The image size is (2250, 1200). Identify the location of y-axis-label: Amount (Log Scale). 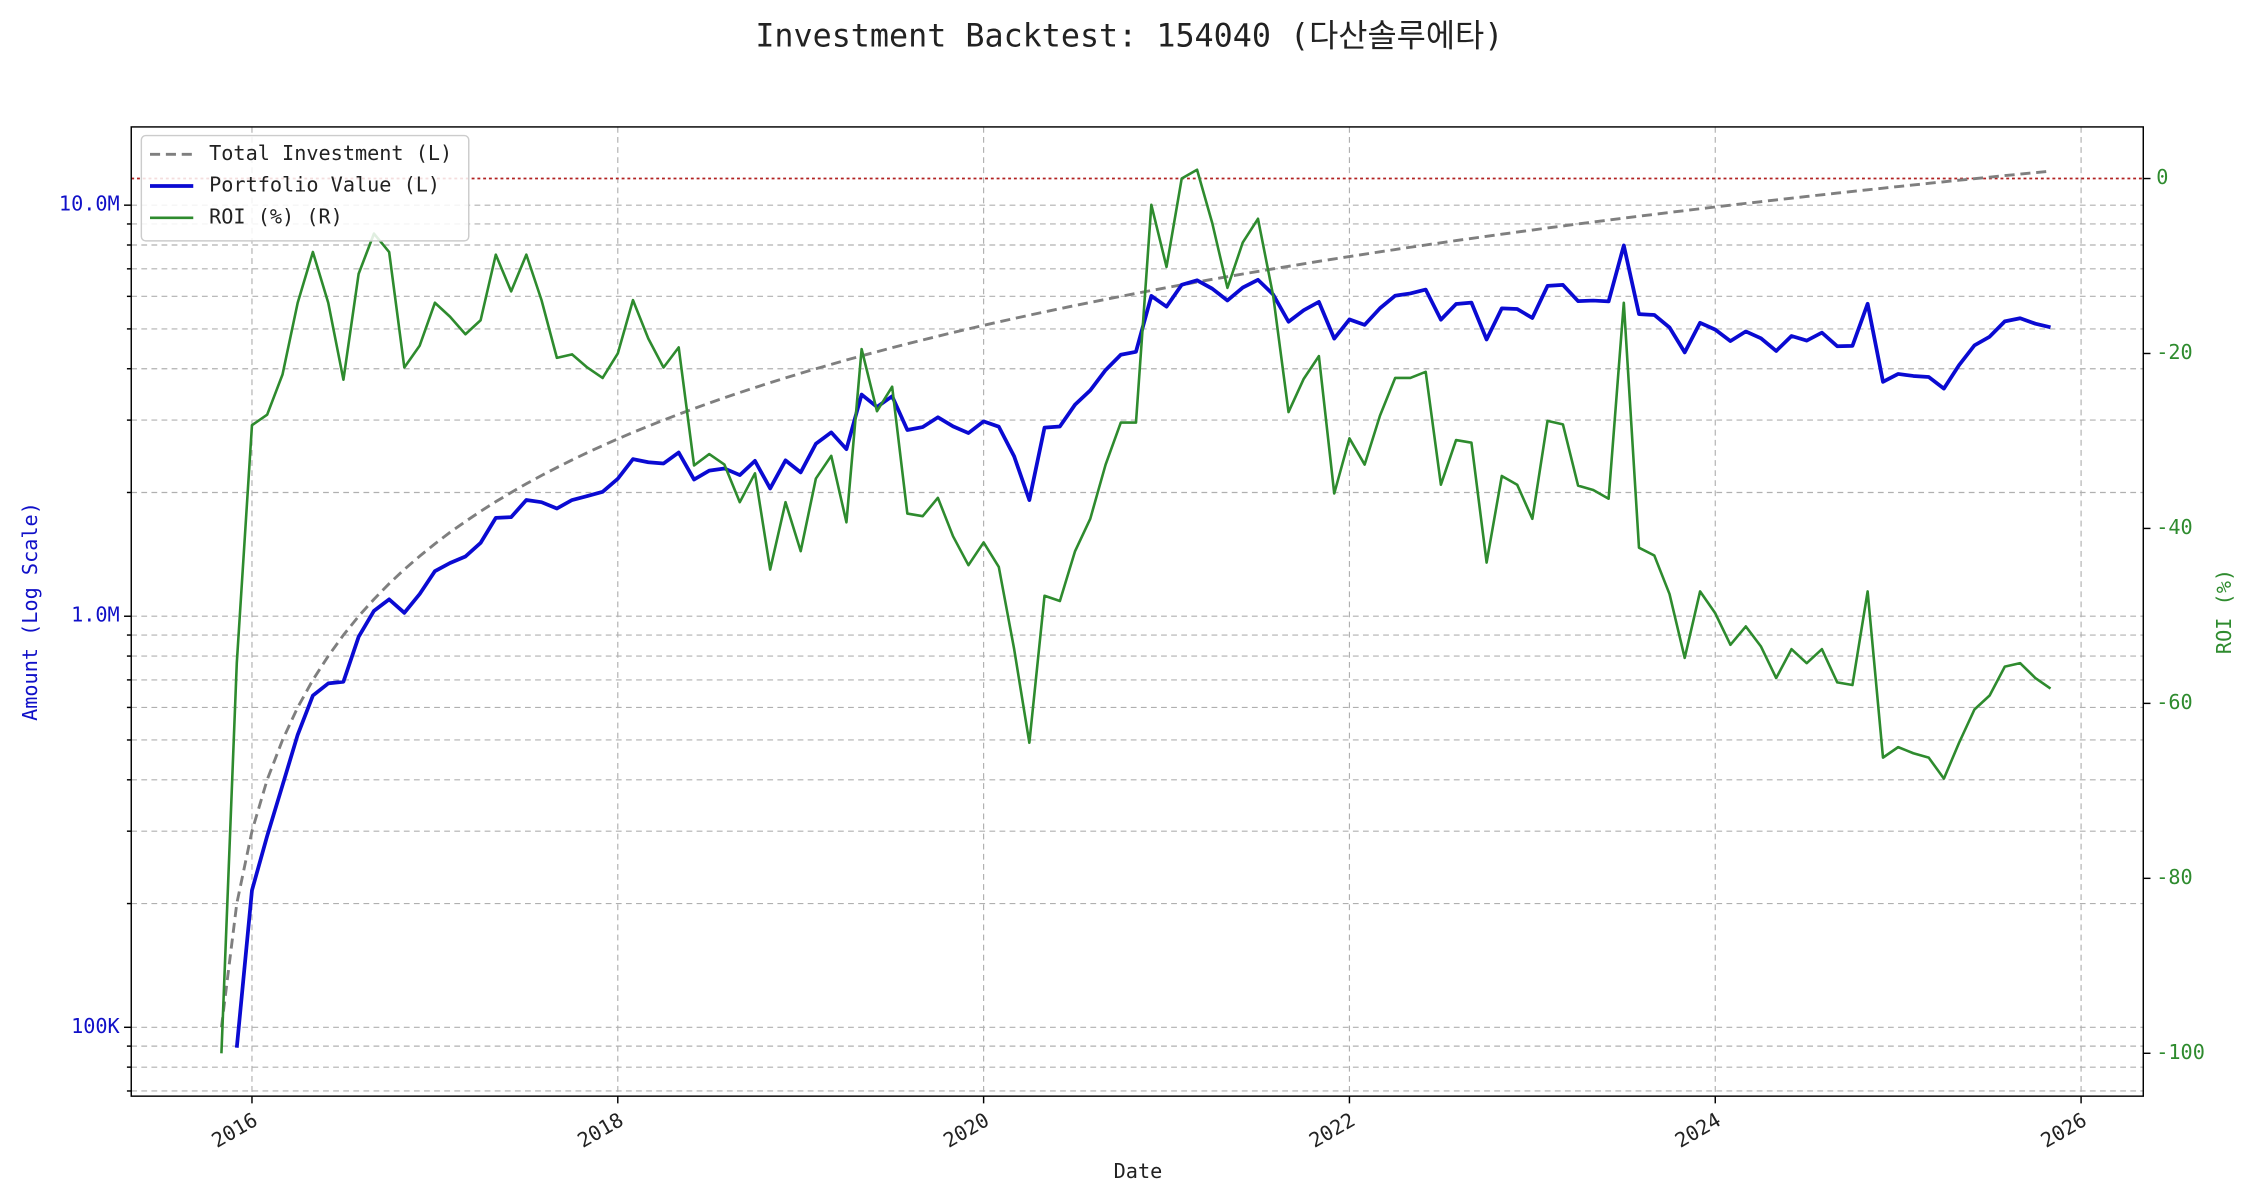
(30, 611).